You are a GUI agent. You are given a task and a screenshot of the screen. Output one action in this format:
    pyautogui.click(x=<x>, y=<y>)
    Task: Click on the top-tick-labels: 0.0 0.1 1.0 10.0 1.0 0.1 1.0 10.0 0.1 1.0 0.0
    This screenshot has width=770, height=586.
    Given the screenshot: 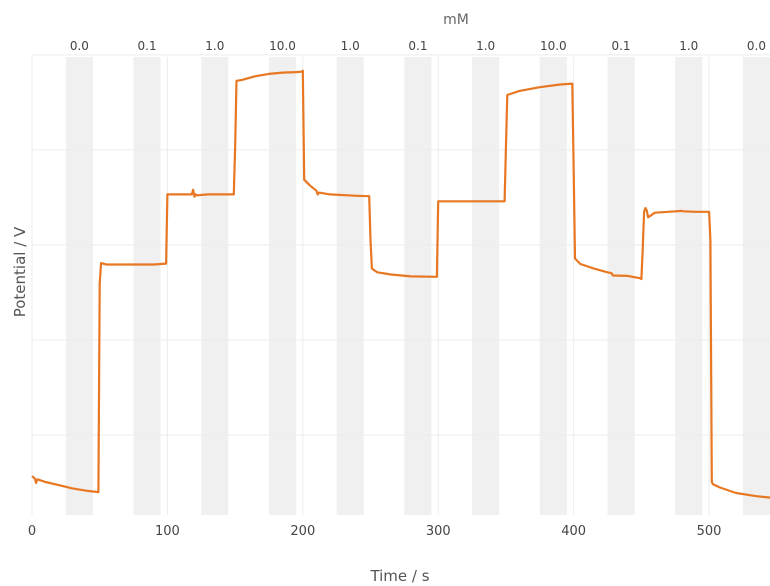 What is the action you would take?
    pyautogui.click(x=418, y=46)
    